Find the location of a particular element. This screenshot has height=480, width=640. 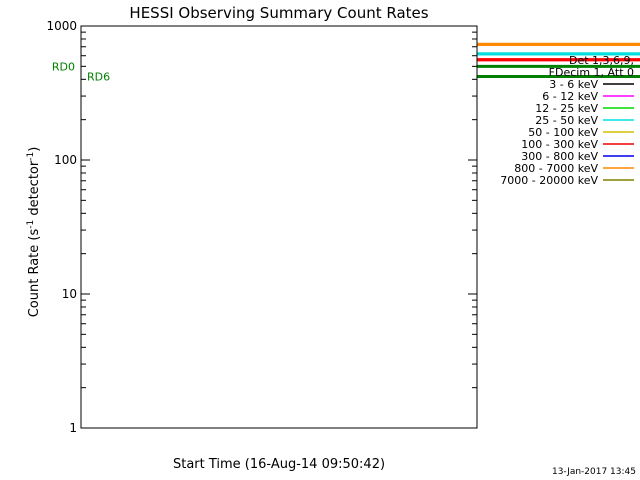

legend-entry-label: 100 - 300 keV is located at coordinates (559, 144).